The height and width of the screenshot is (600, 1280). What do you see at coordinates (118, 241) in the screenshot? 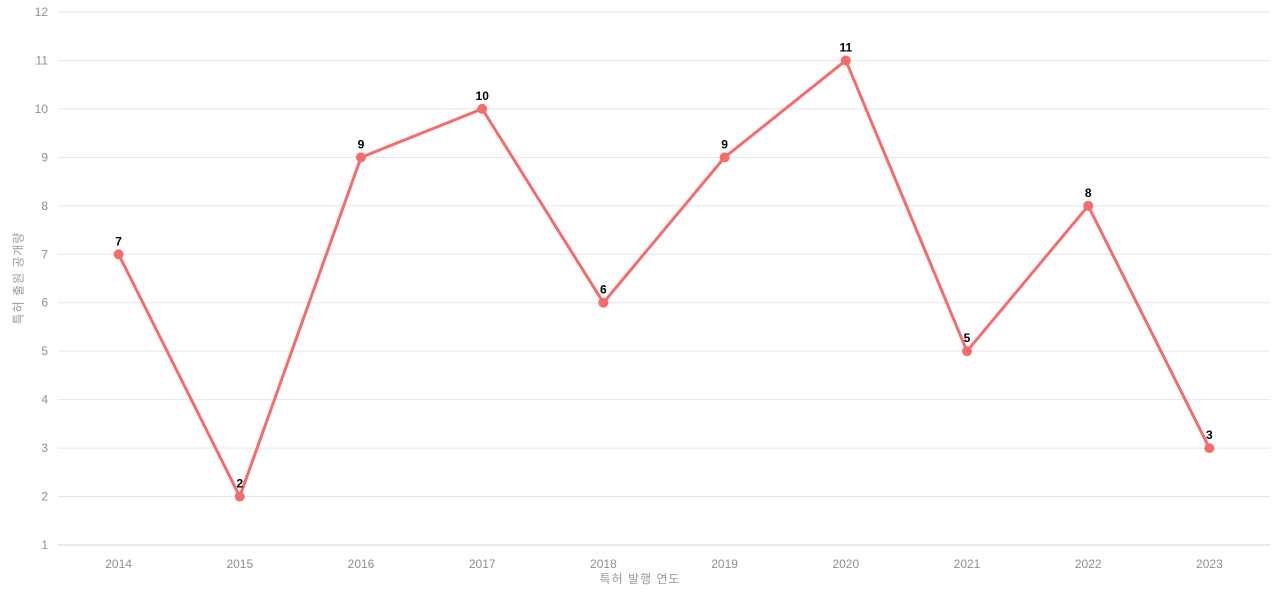
I see `data-point-value-label: 7` at bounding box center [118, 241].